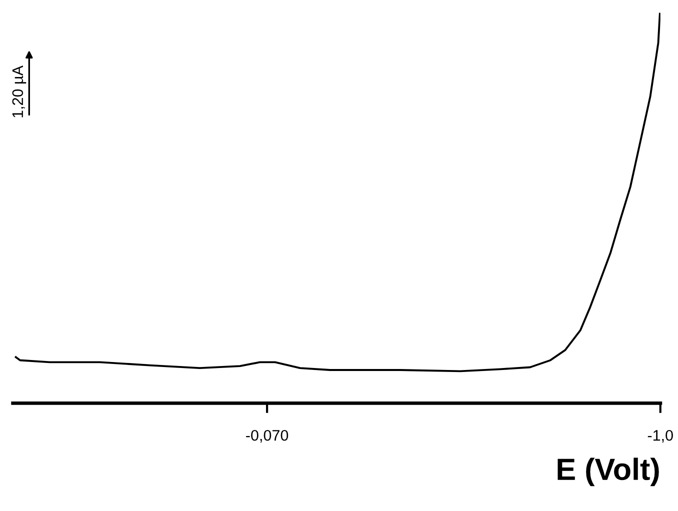 This screenshot has width=678, height=511. Describe the element at coordinates (660, 436) in the screenshot. I see `x-tick-label: -1,0` at that location.